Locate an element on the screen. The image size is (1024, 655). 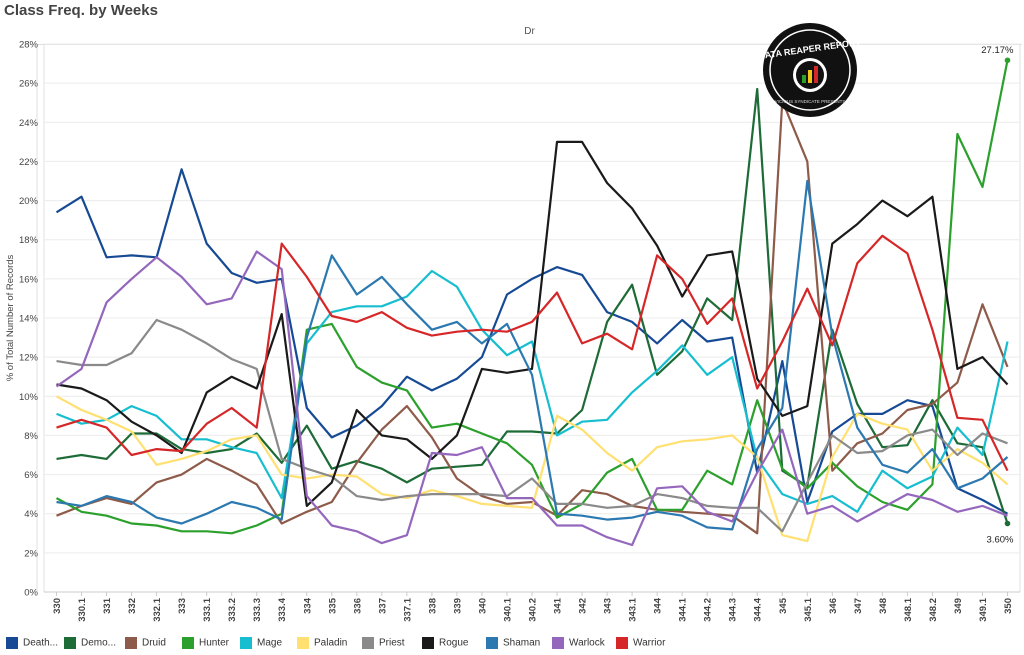
x-tick-label: 340.1 is located at coordinates (507, 609).